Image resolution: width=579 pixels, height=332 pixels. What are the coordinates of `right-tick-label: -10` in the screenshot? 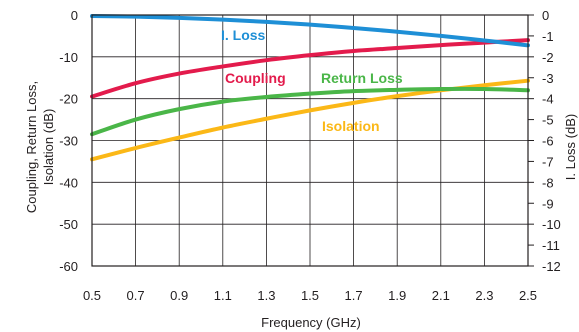 It's located at (551, 224).